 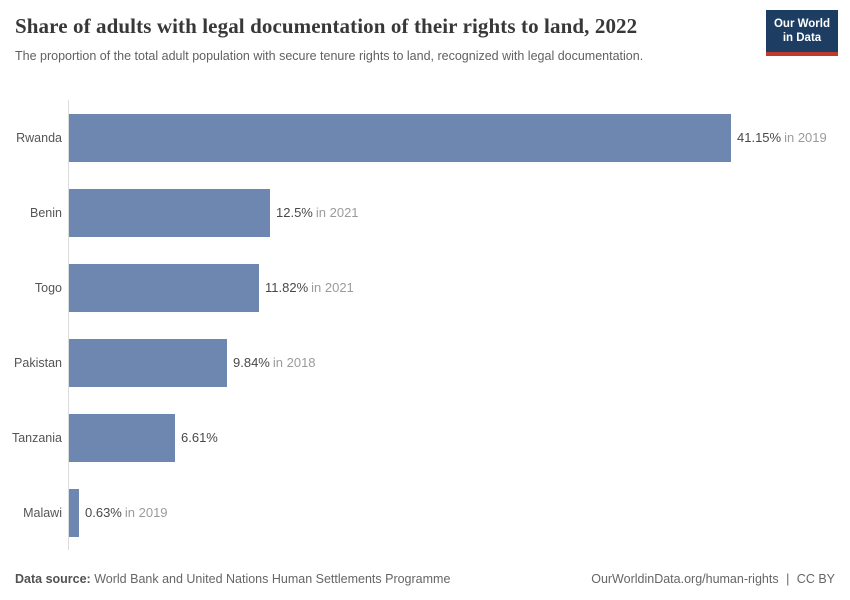 I want to click on bar-rwanda, so click(x=400, y=137).